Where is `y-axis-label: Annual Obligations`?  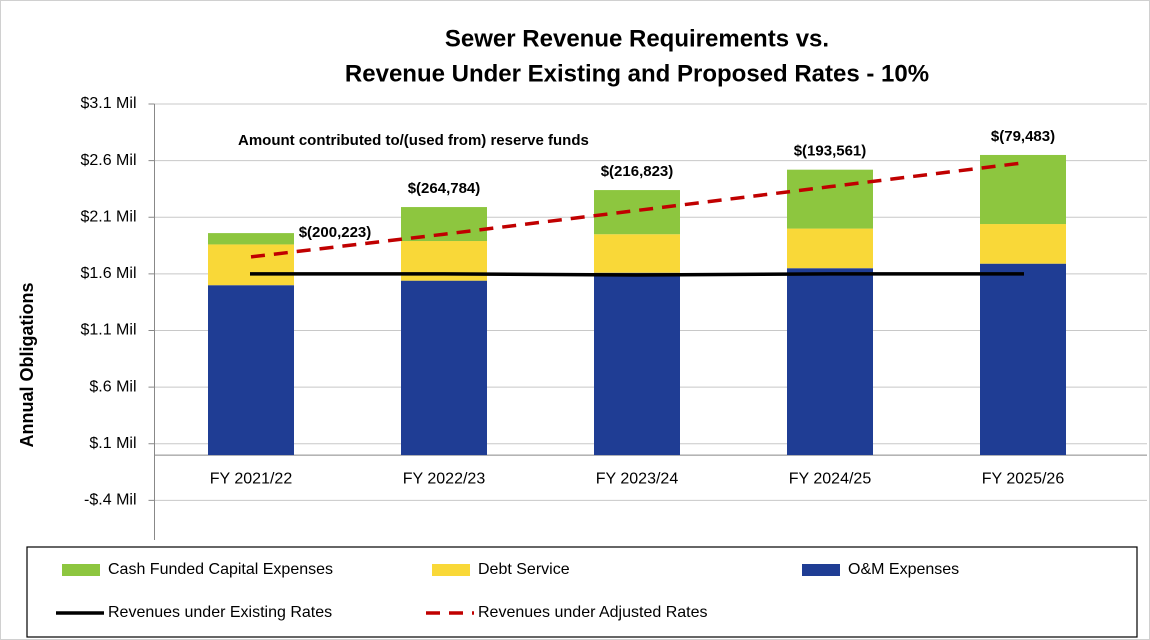 y-axis-label: Annual Obligations is located at coordinates (27, 365).